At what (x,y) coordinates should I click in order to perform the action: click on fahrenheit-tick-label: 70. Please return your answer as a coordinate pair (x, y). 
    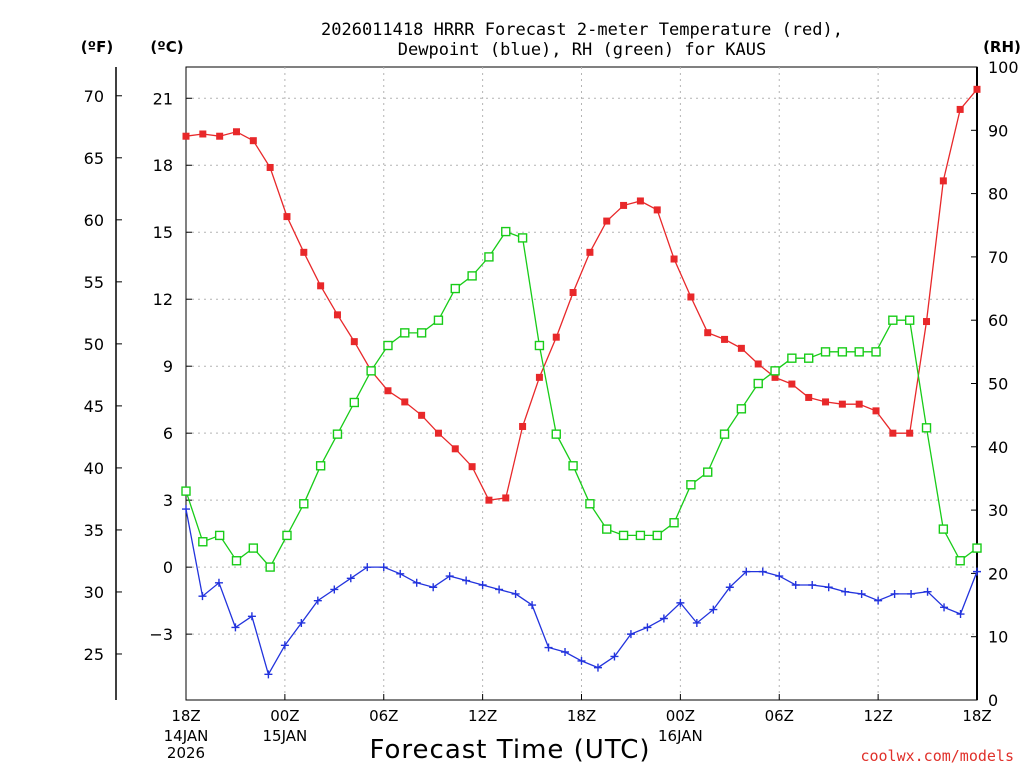
    Looking at the image, I should click on (94, 96).